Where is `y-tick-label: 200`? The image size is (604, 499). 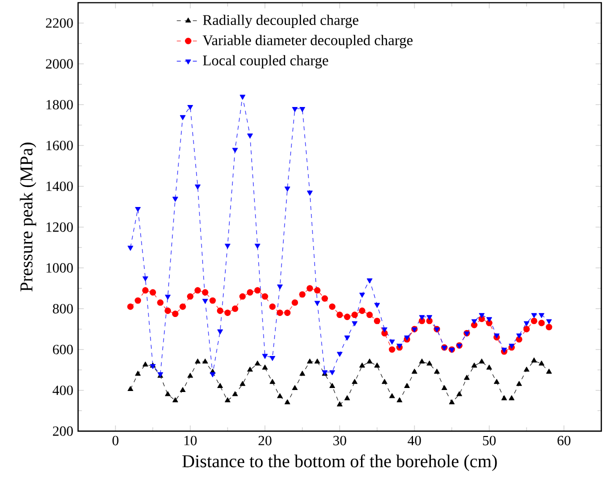 y-tick-label: 200 is located at coordinates (62, 431).